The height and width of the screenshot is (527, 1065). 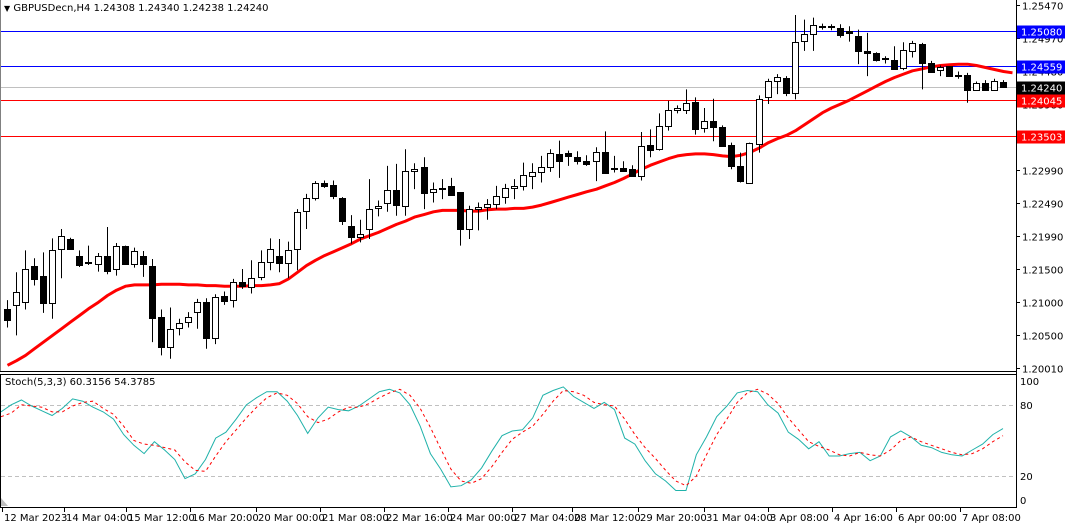 What do you see at coordinates (607, 518) in the screenshot?
I see `time-tick-label: 28 Mar 12:00` at bounding box center [607, 518].